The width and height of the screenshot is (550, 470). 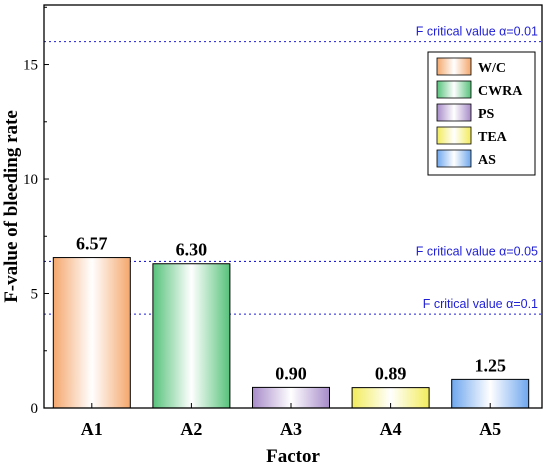 I want to click on legend-label: PS, so click(x=486, y=114).